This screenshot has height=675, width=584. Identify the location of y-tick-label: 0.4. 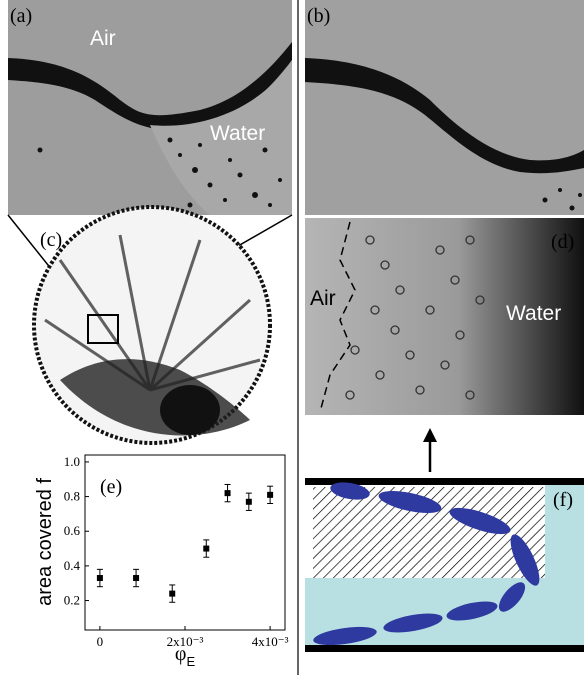
(72, 565).